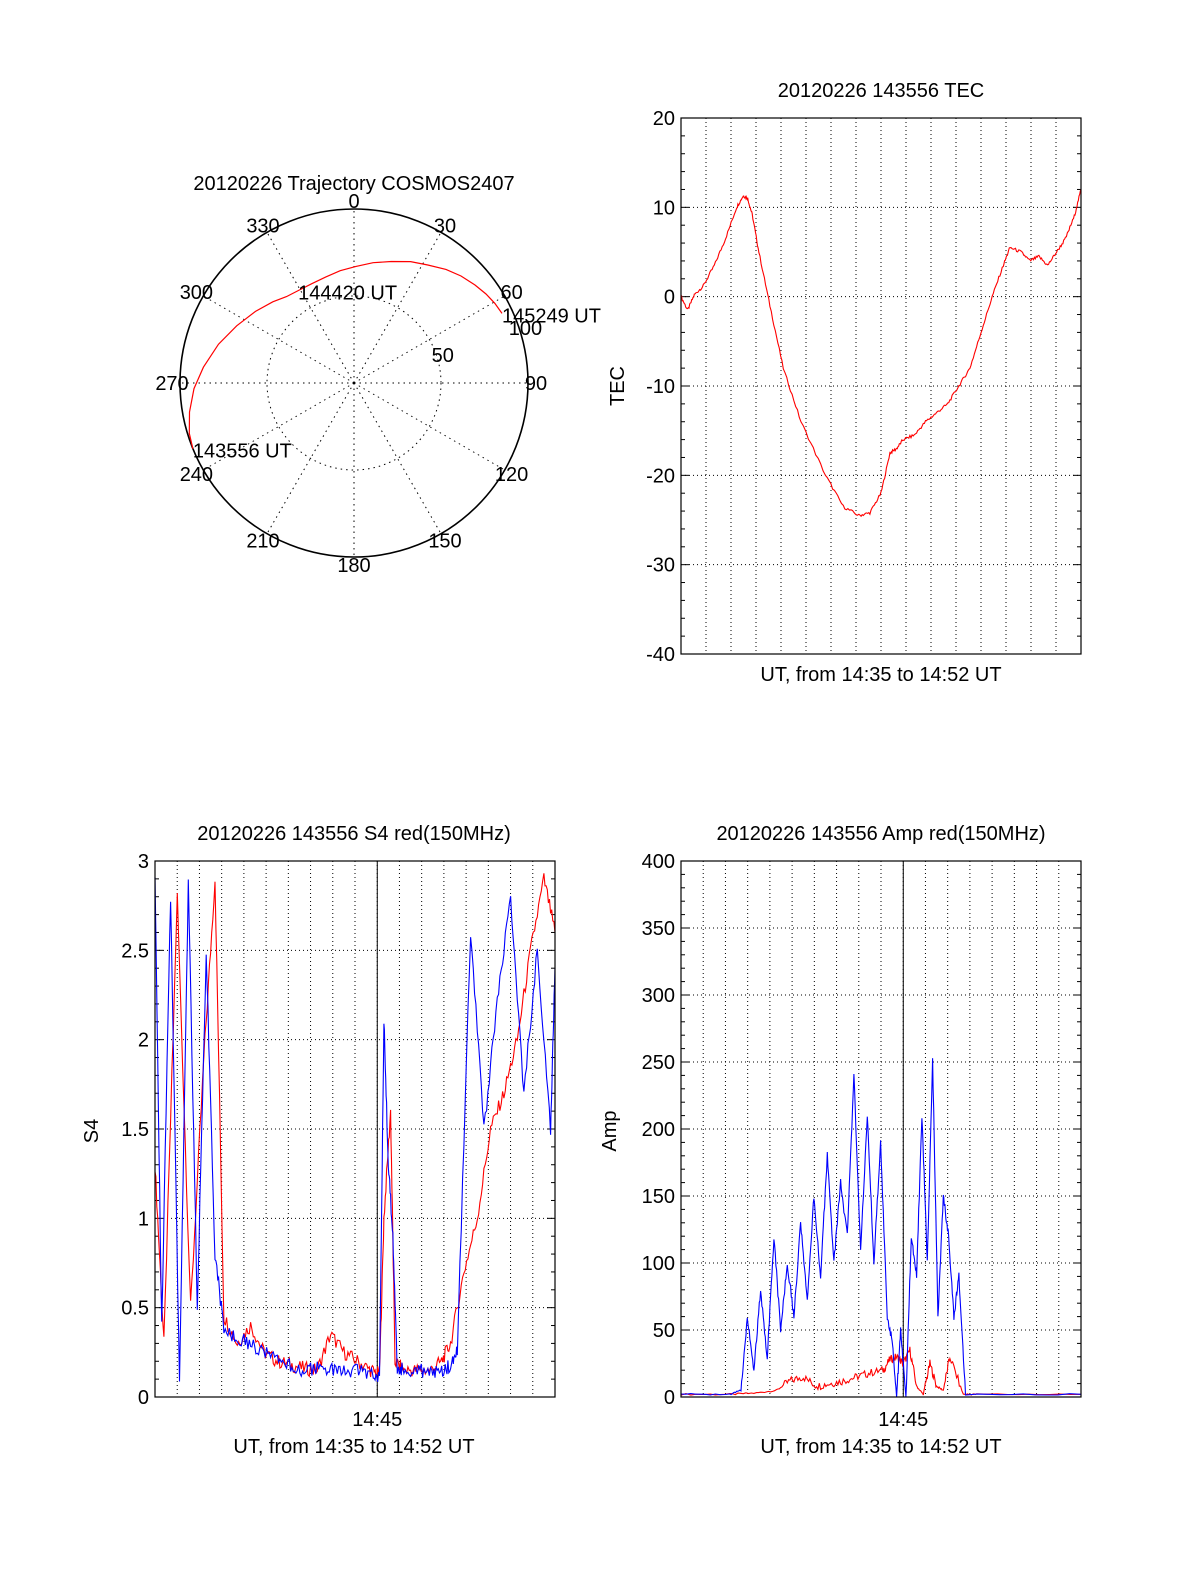  I want to click on radial-label-100: 100, so click(525, 329).